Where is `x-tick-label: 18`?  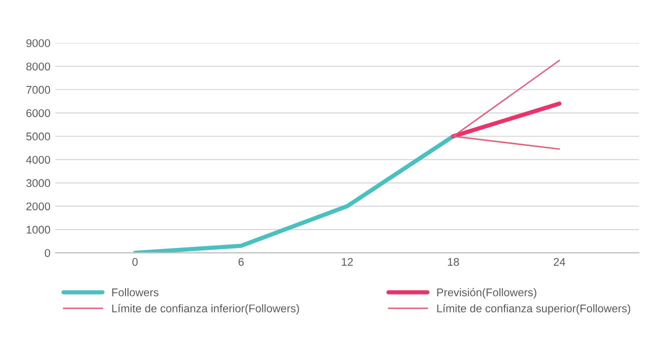
x-tick-label: 18 is located at coordinates (453, 262).